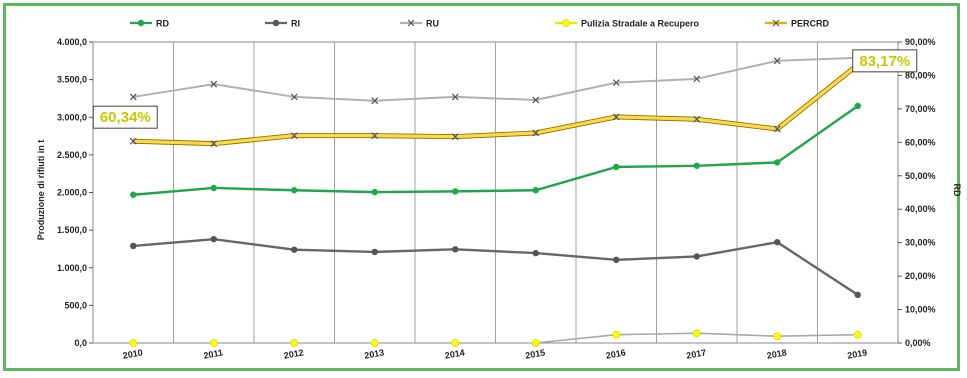  I want to click on y-tick-label: 1.500,0, so click(72, 230).